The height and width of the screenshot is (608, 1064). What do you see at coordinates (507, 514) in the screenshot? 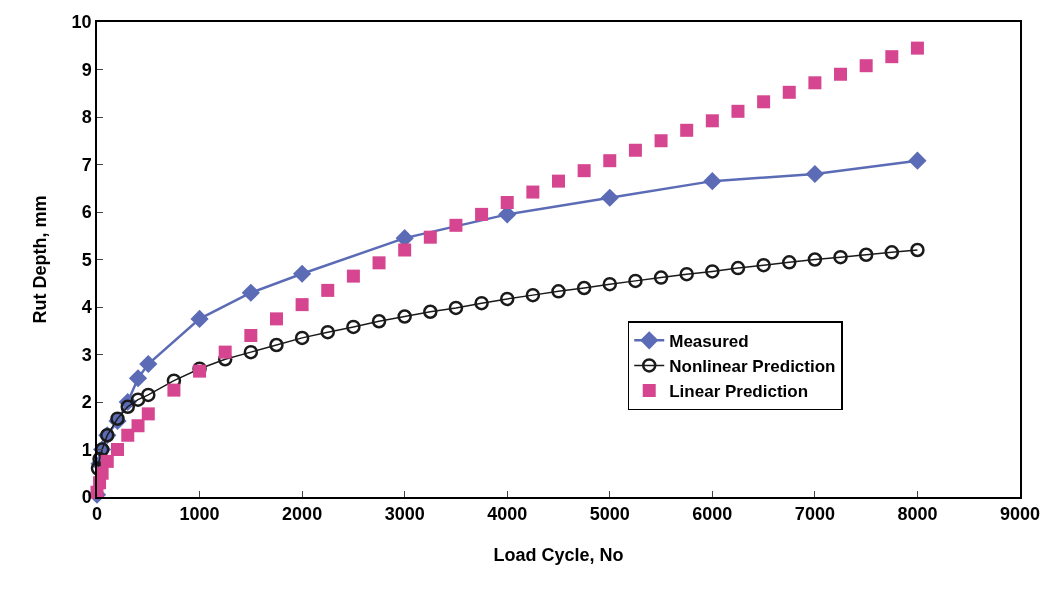
I see `x-tick-label: 4000` at bounding box center [507, 514].